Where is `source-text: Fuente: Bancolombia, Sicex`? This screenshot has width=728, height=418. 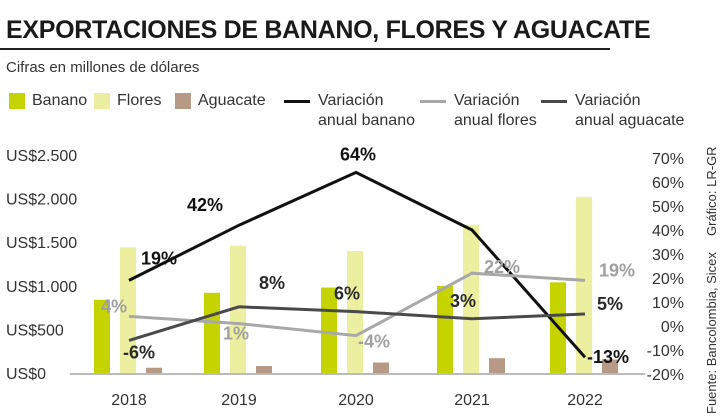
source-text: Fuente: Bancolombia, Sicex is located at coordinates (711, 333).